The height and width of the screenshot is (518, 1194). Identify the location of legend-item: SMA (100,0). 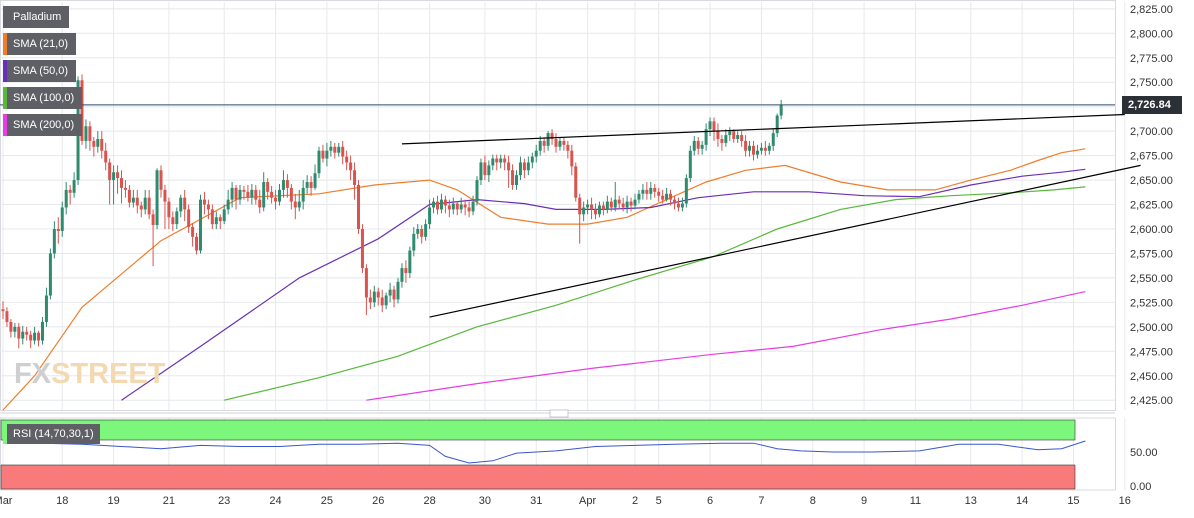
(43, 98).